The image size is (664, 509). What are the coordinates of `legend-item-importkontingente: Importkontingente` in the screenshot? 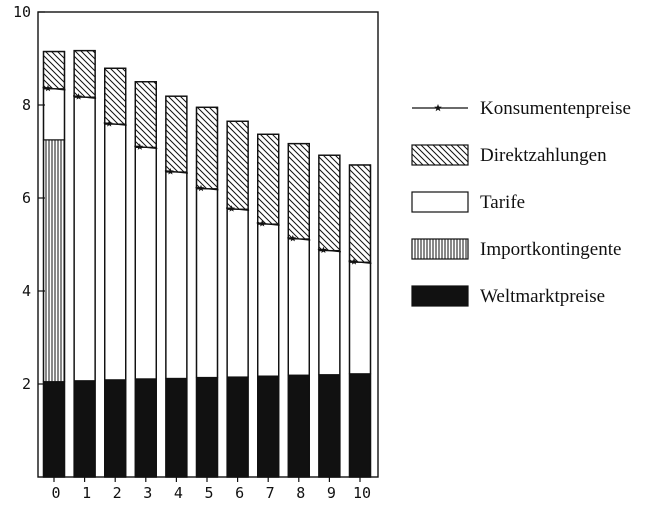 It's located at (516, 249).